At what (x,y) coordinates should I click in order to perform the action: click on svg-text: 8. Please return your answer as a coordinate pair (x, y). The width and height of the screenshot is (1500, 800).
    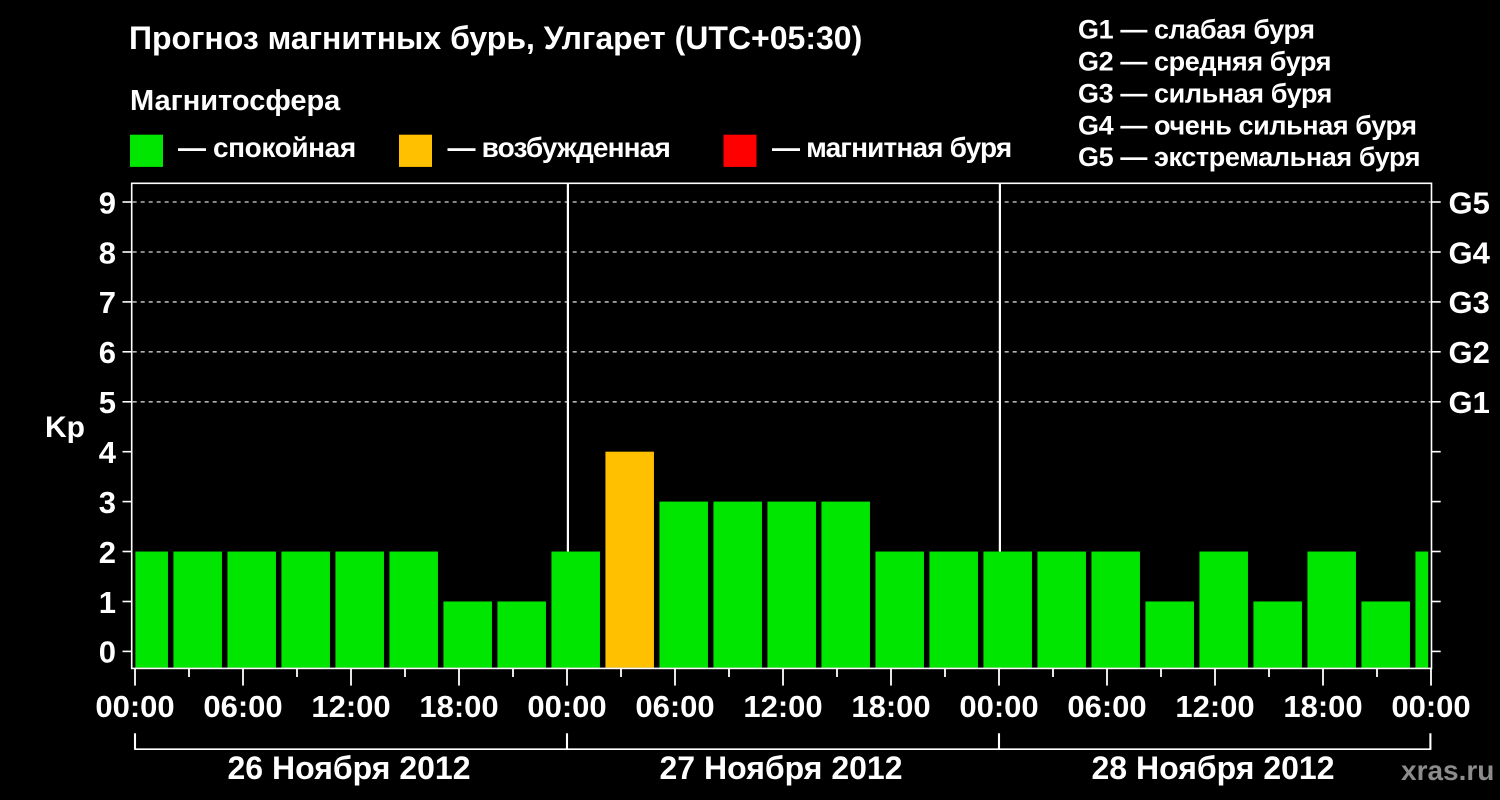
    Looking at the image, I should click on (107, 252).